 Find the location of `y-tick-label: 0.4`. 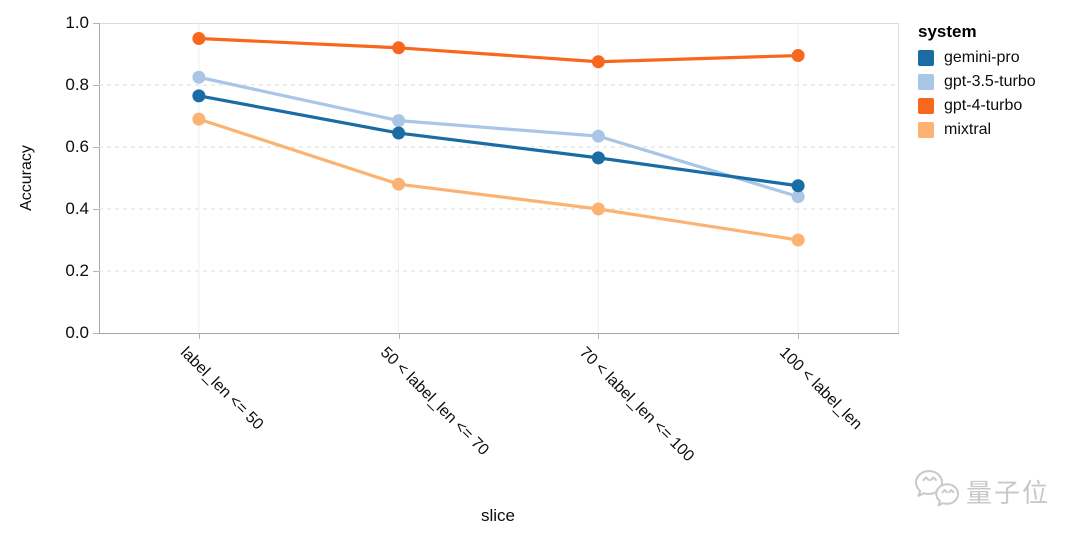

y-tick-label: 0.4 is located at coordinates (77, 208).